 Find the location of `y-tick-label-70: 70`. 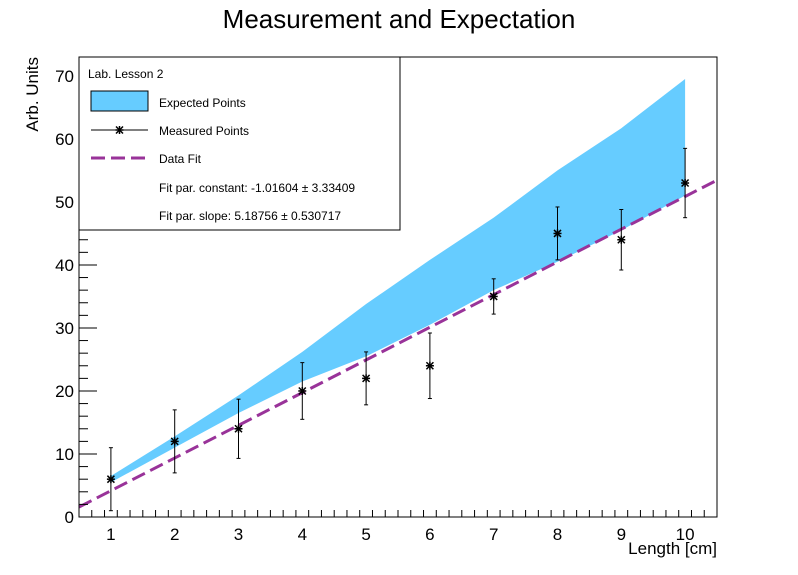

y-tick-label-70: 70 is located at coordinates (64, 76).